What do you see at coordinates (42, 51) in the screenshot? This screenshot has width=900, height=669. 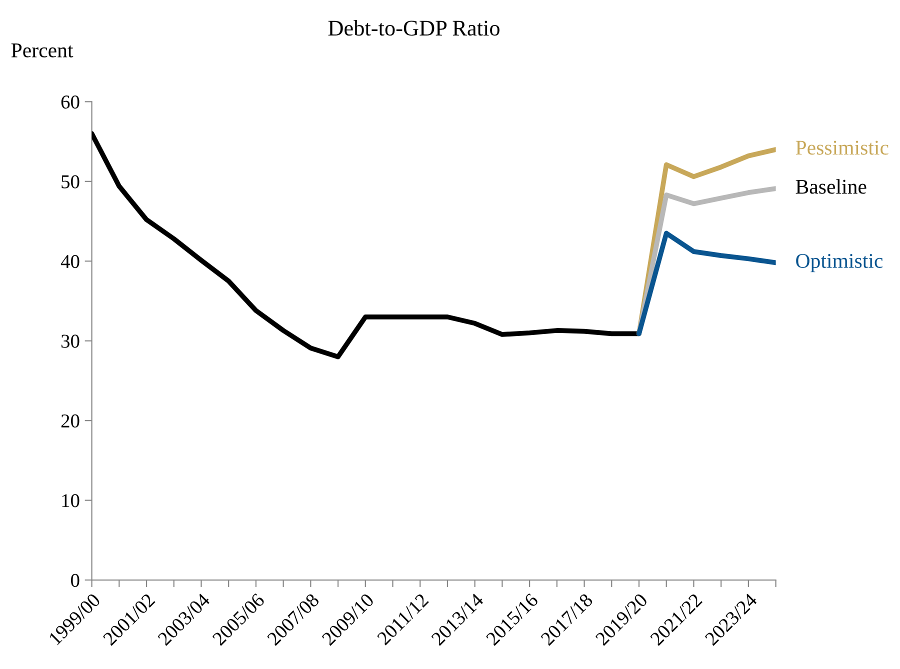 I see `y-axis-title: Percent` at bounding box center [42, 51].